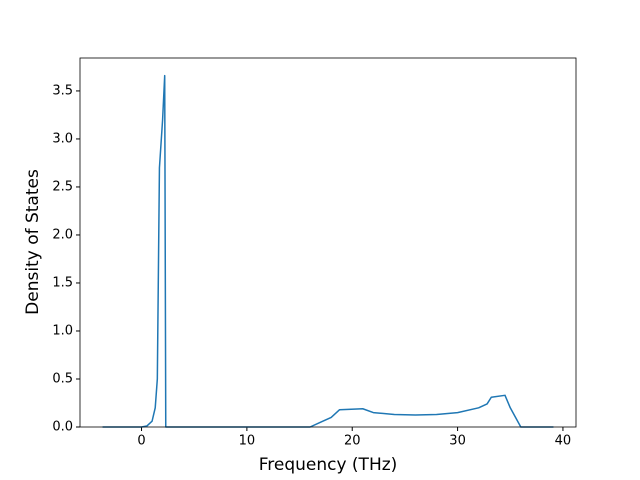  What do you see at coordinates (62, 186) in the screenshot?
I see `y-tick-label: 2.5` at bounding box center [62, 186].